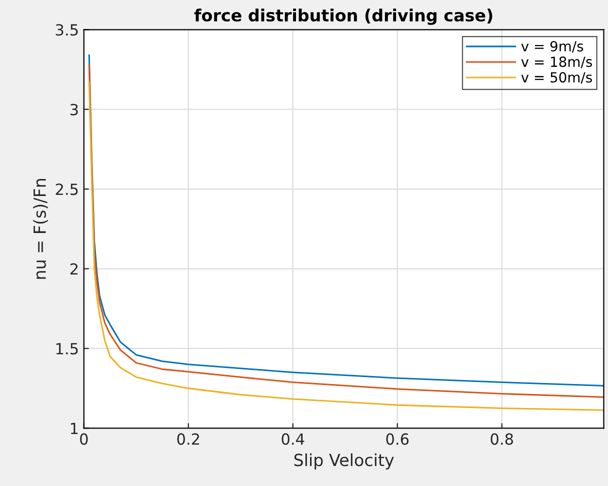 This screenshot has width=608, height=486. I want to click on x-tick-label: 0, so click(84, 439).